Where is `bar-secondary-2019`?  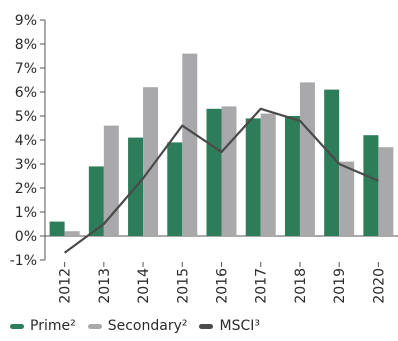
bar-secondary-2019 is located at coordinates (347, 198).